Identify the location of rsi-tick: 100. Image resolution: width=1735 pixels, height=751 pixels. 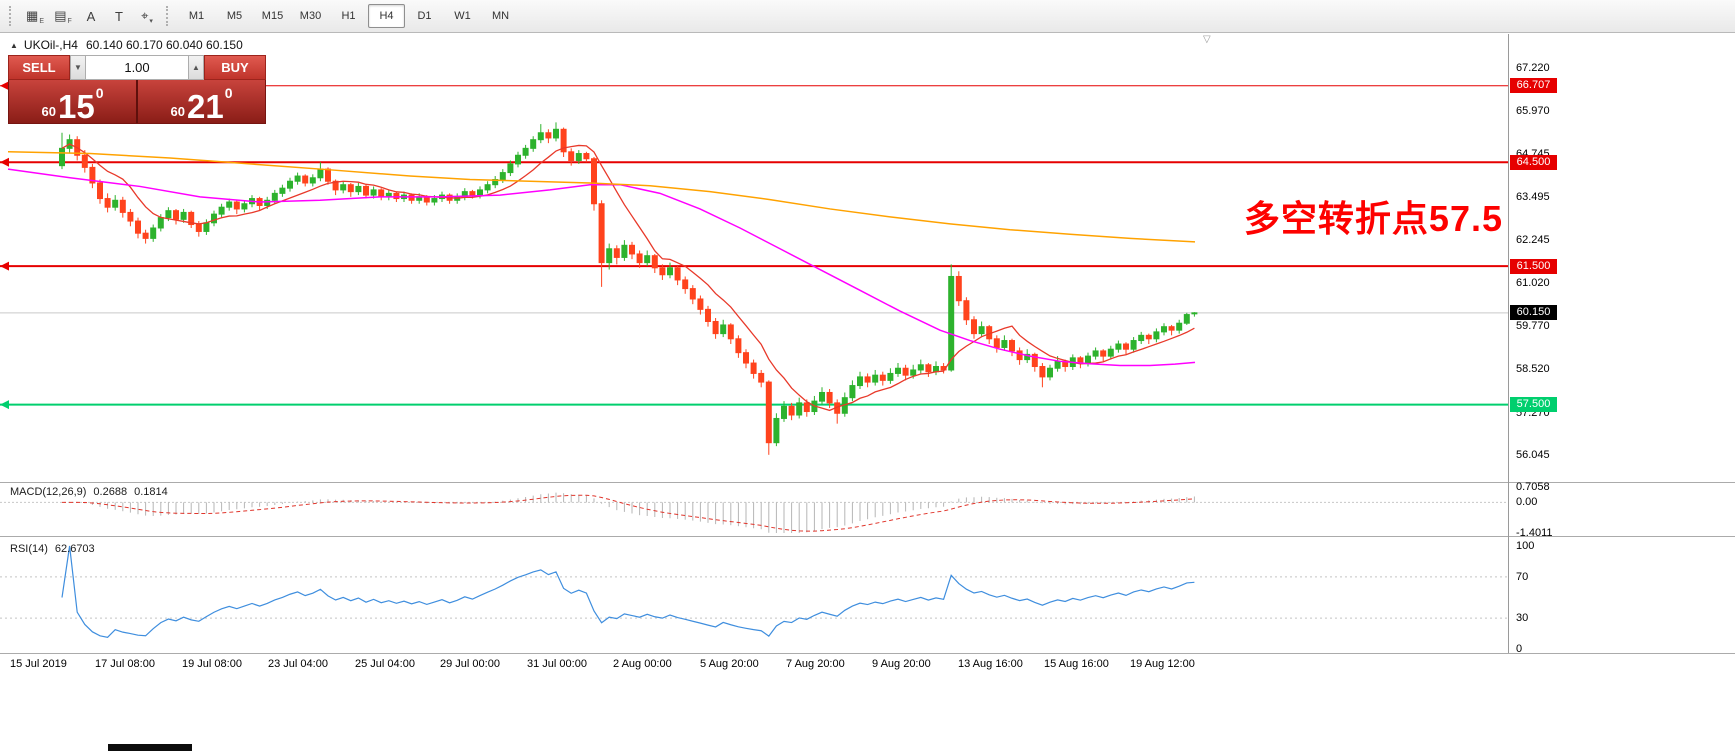
(1525, 546).